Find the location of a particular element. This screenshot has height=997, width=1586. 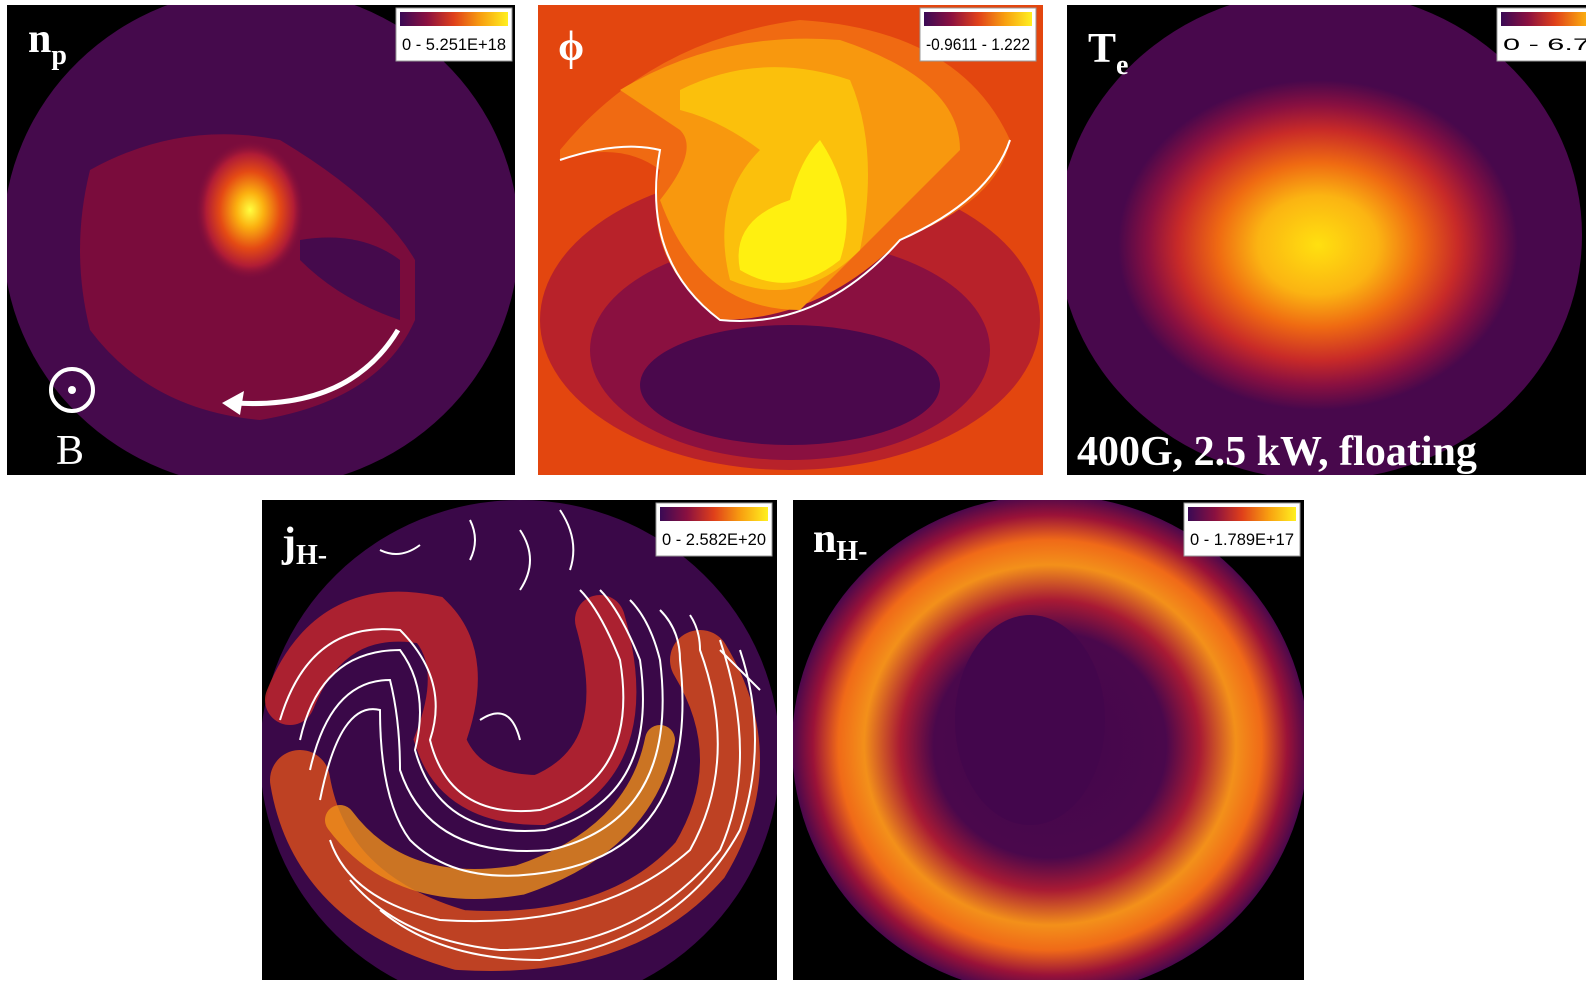

panel-label: Te is located at coordinates (1108, 53).